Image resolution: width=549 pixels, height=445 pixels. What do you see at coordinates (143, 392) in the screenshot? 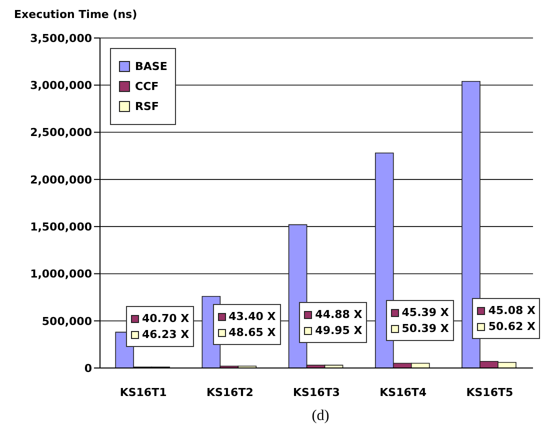
I see `x-tick-label: KS16T1` at bounding box center [143, 392].